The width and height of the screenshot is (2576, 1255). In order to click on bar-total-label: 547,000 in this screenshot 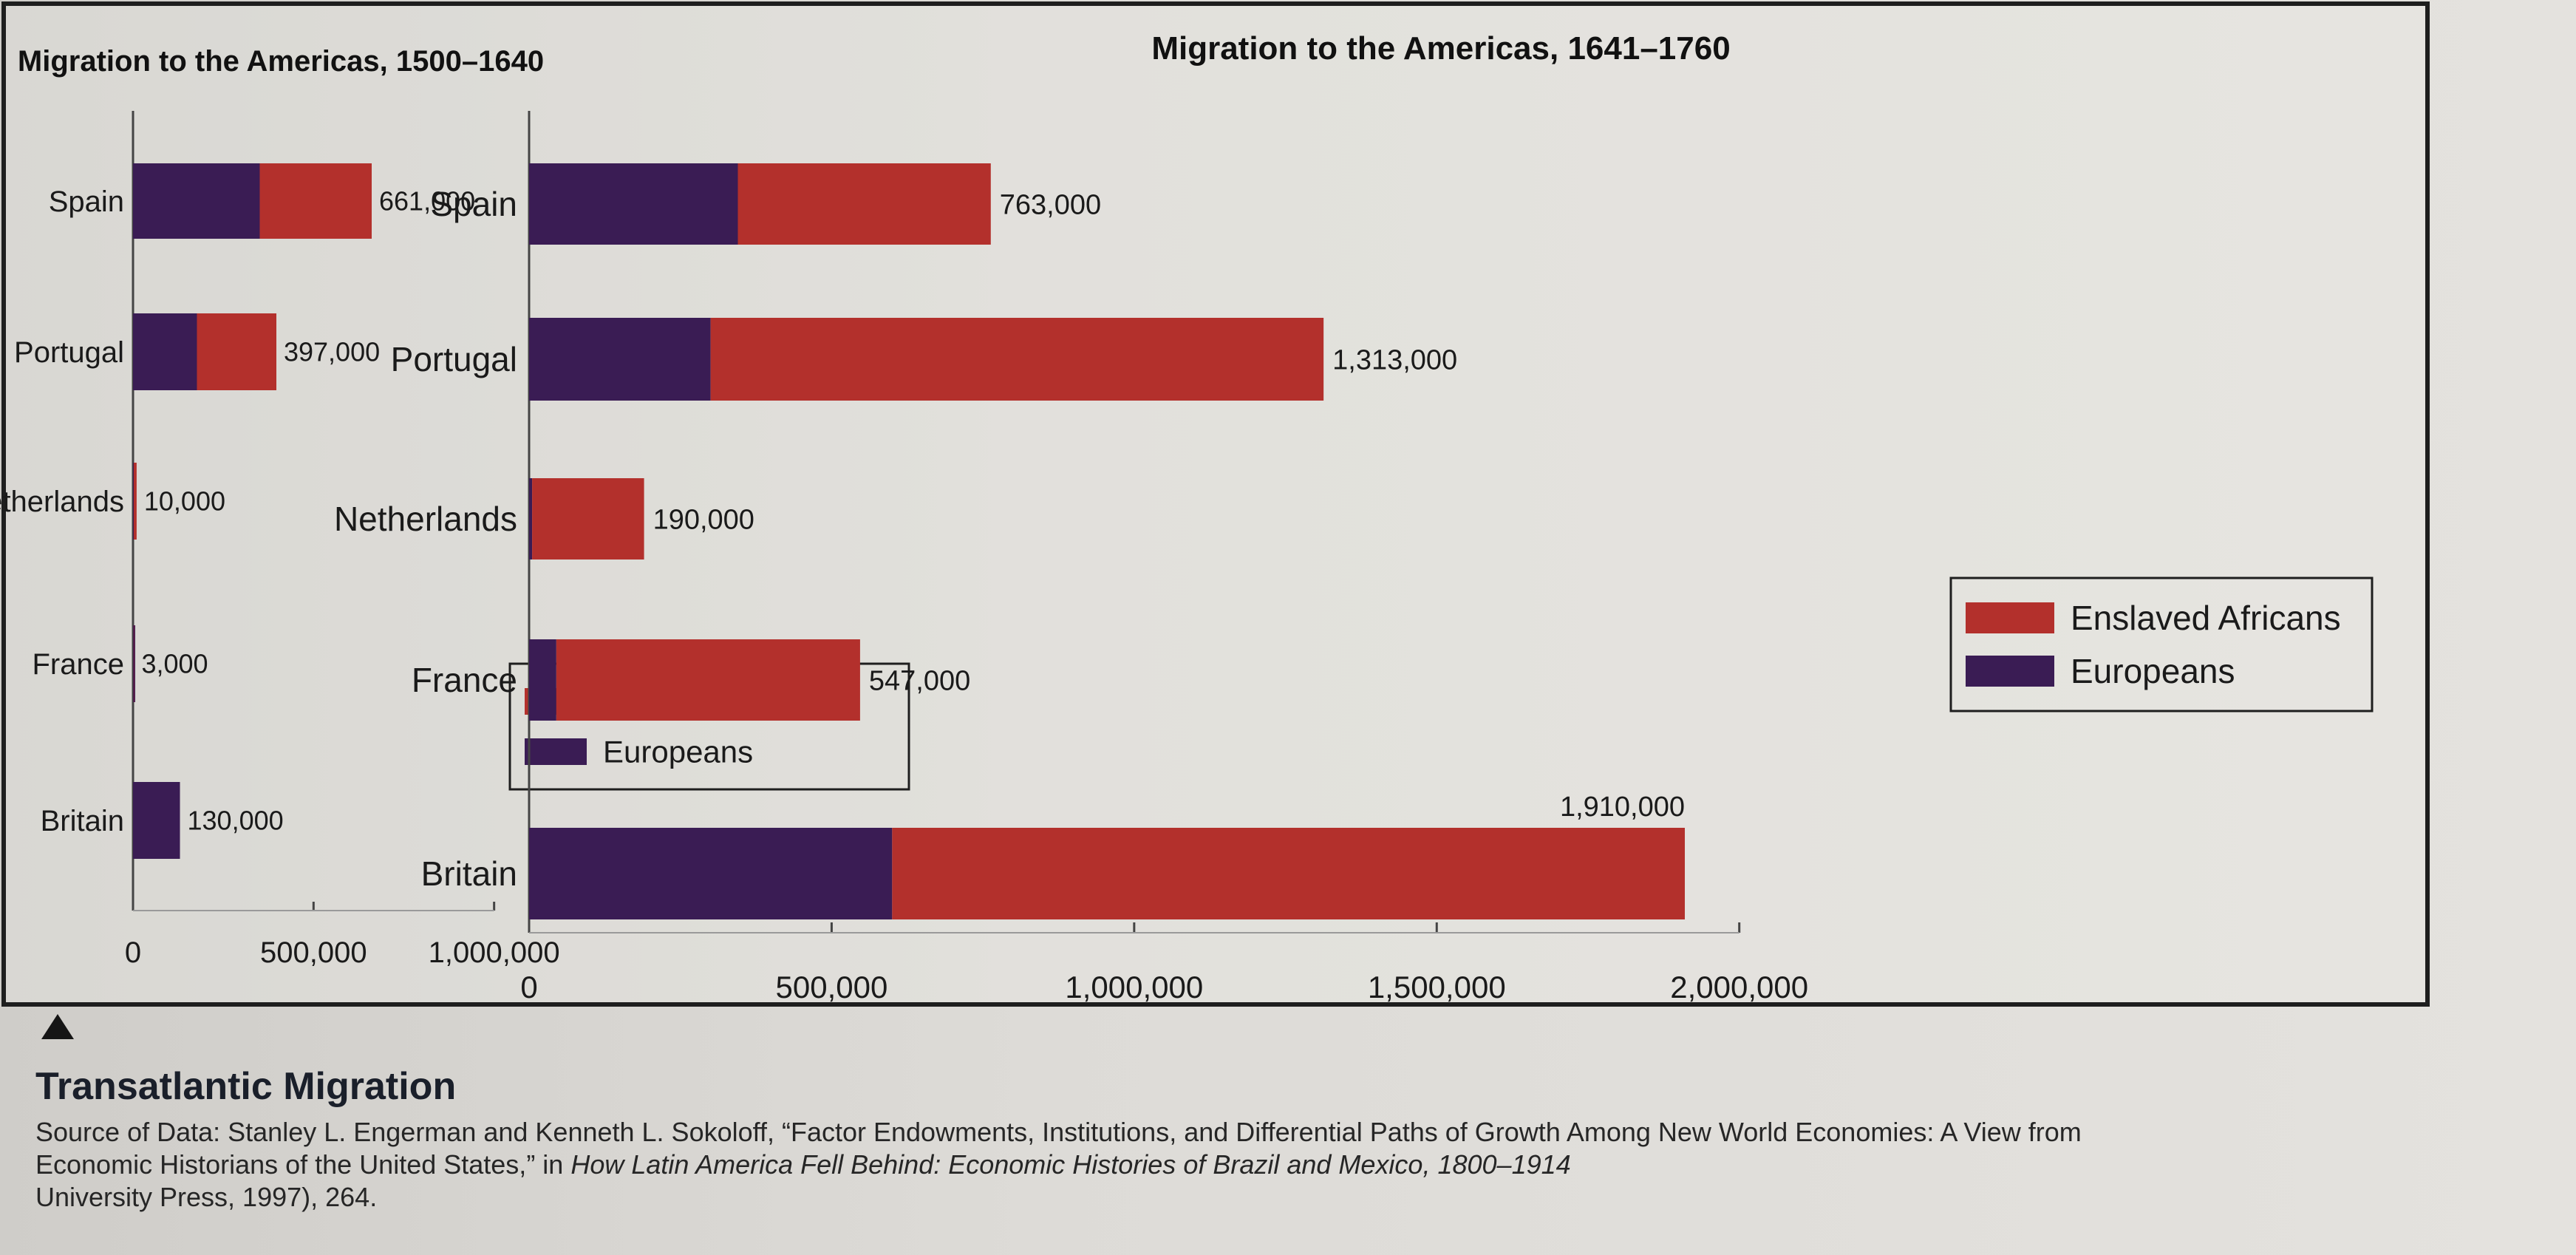, I will do `click(919, 681)`.